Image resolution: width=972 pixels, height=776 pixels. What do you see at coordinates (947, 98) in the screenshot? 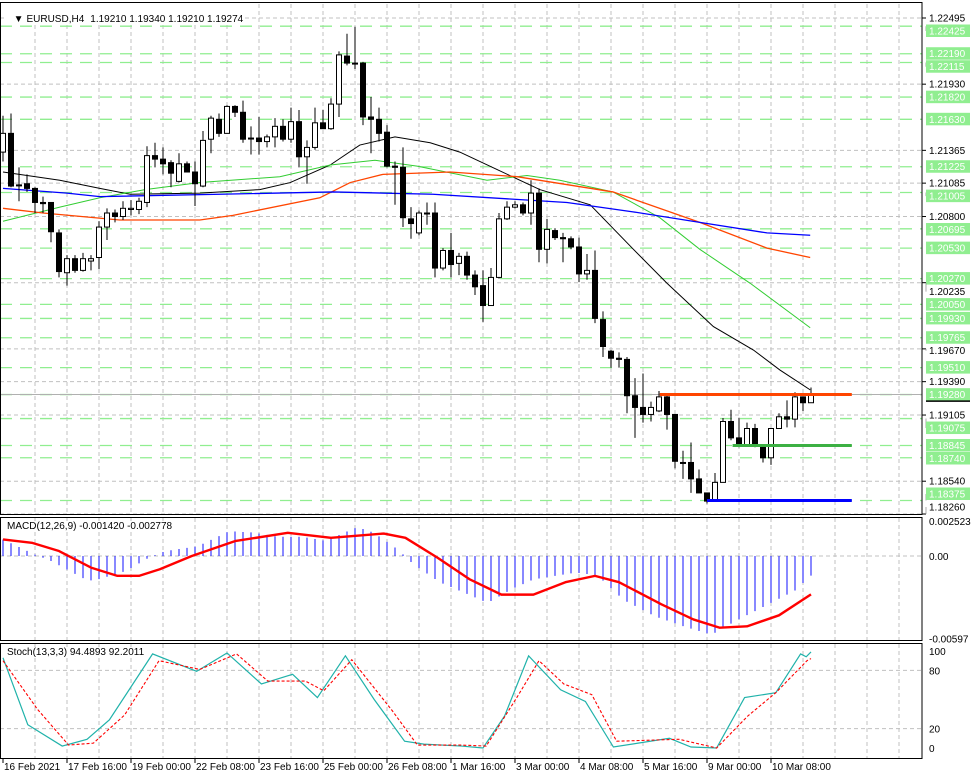
I see `price-level-label: 1.21820` at bounding box center [947, 98].